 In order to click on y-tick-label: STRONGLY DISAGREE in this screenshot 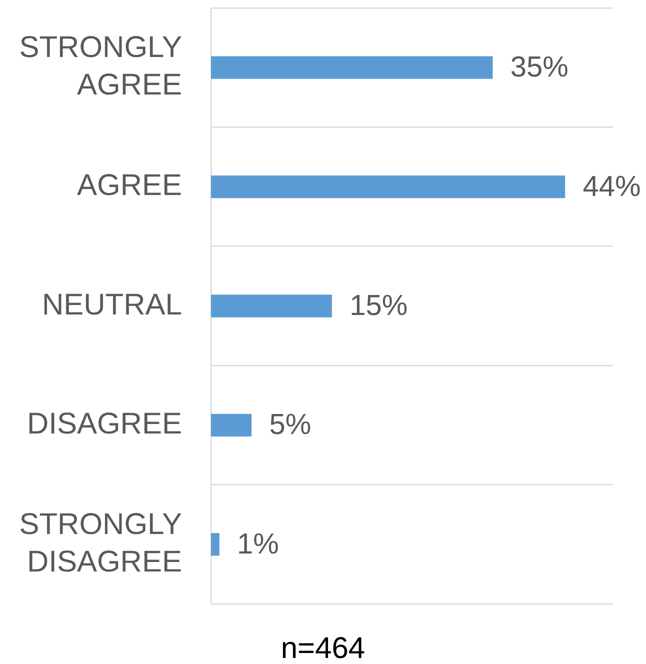, I will do `click(100, 543)`.